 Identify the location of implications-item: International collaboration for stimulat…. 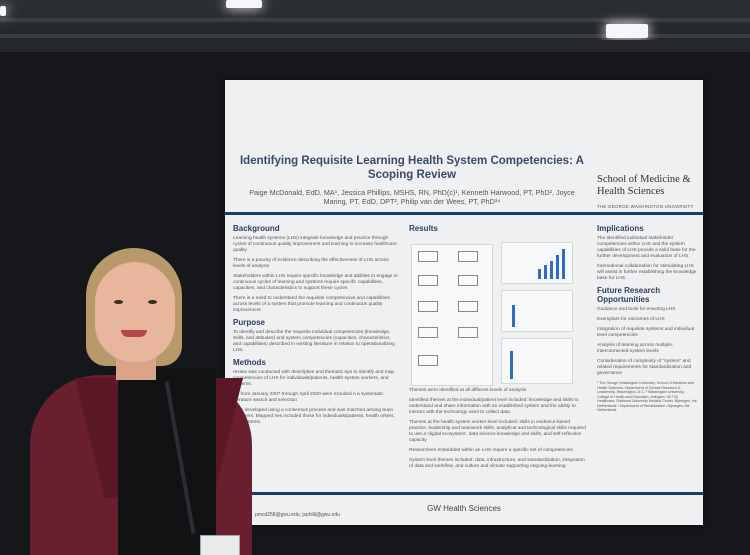
(647, 272).